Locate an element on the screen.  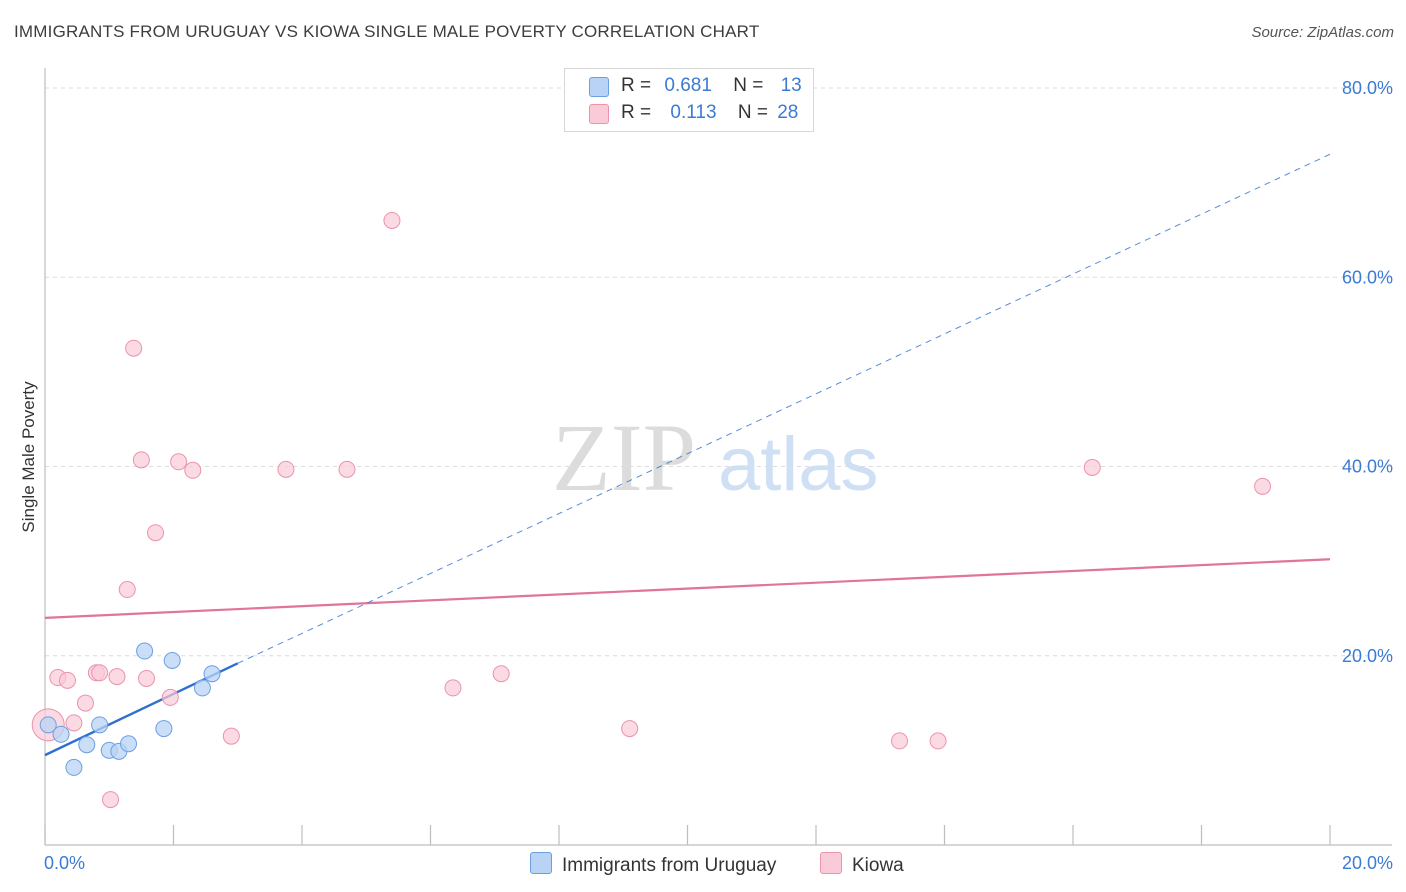
source-credit: Source: ZipAtlas.com is located at coordinates (1322, 32).